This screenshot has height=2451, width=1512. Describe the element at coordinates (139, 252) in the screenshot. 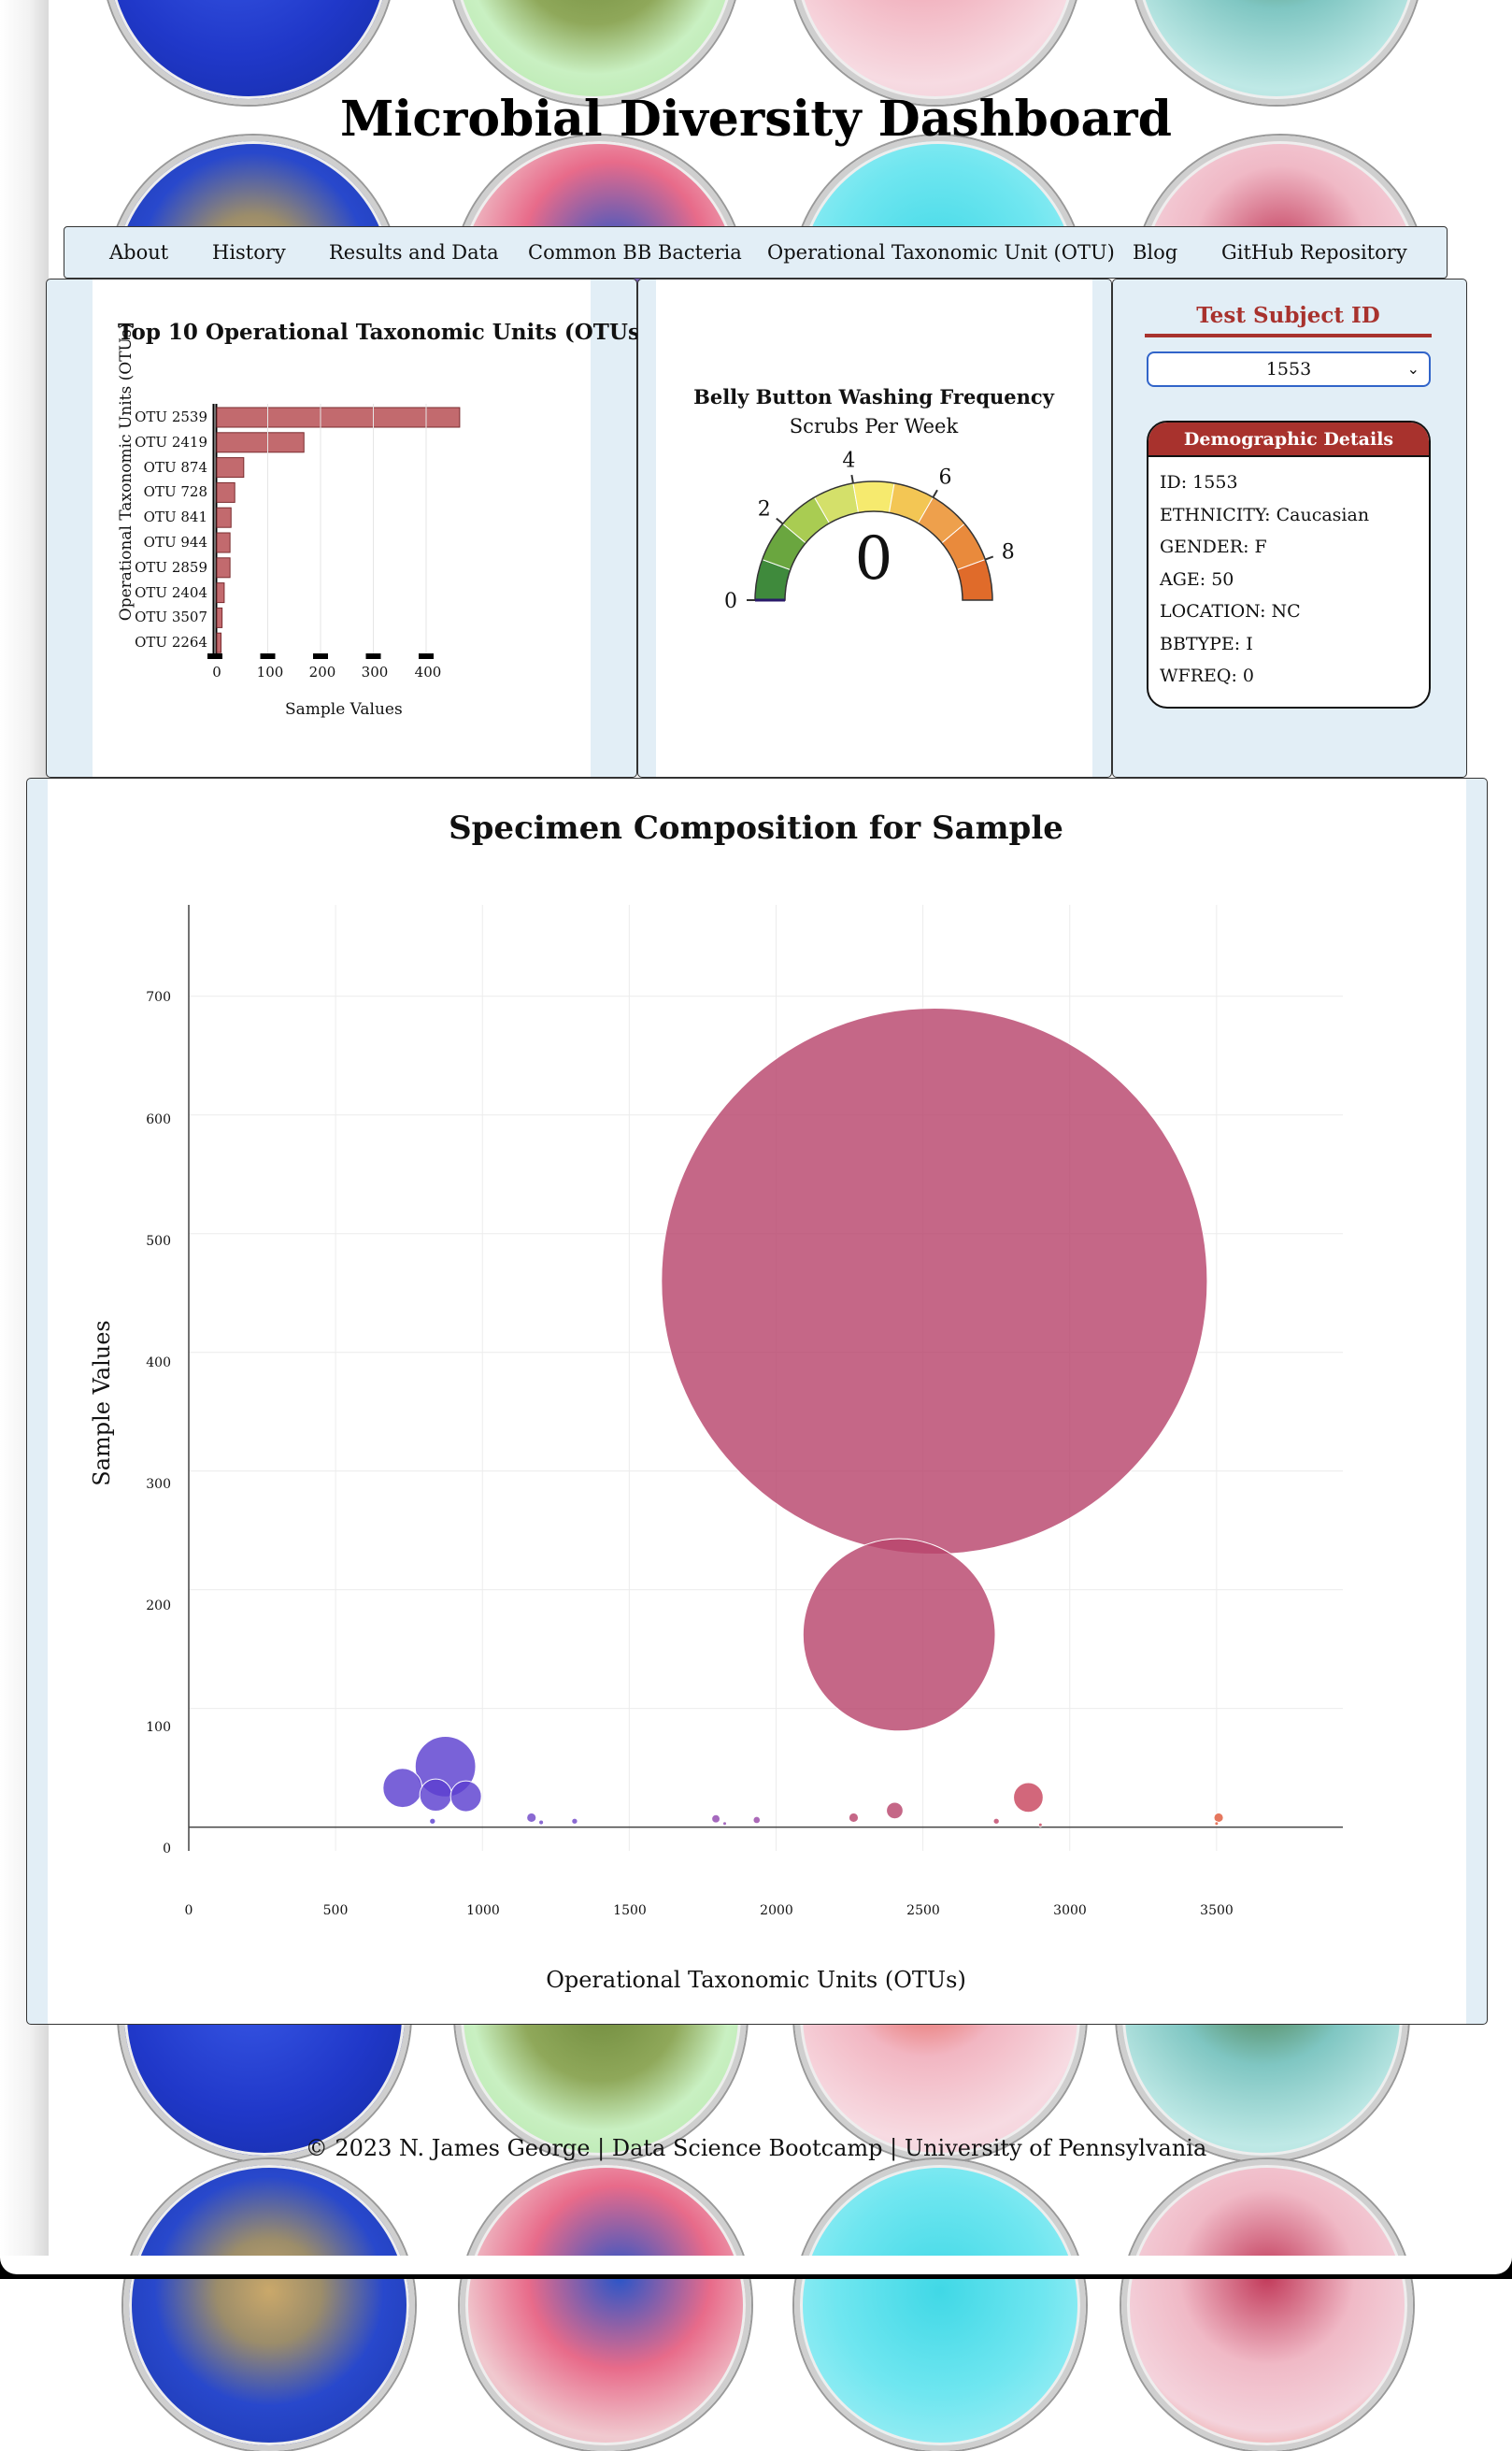

I see `nav-about: About` at that location.